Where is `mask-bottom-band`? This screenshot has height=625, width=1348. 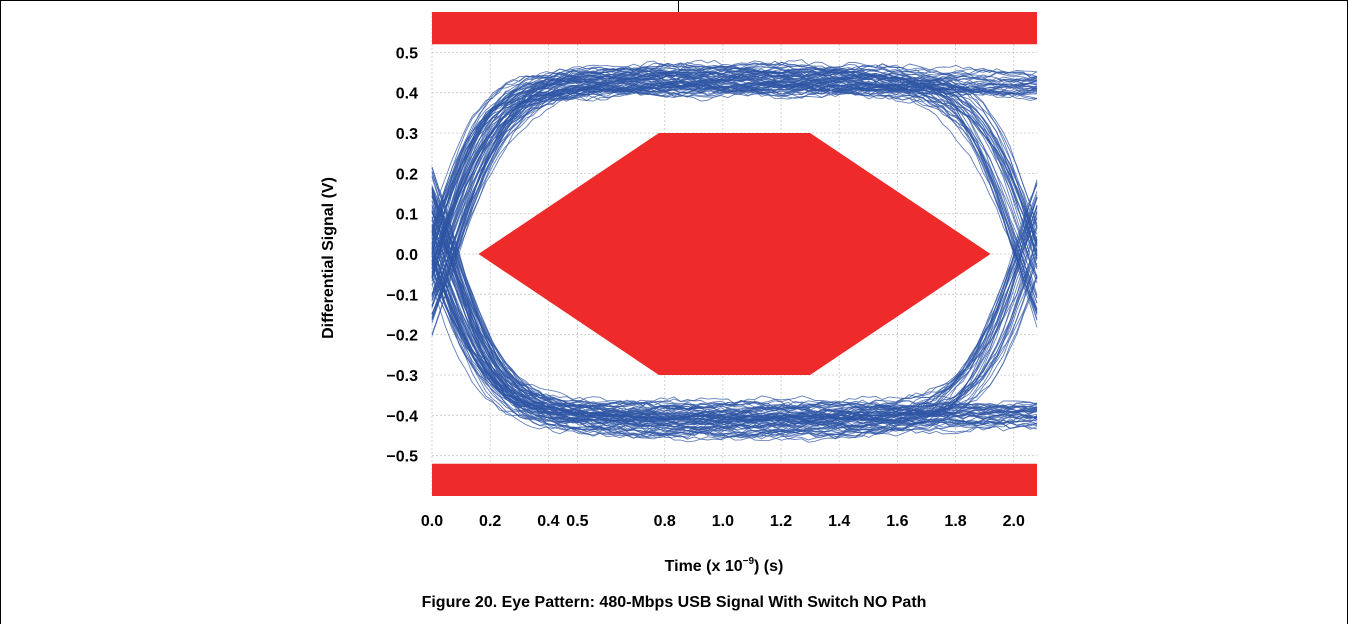
mask-bottom-band is located at coordinates (734, 479).